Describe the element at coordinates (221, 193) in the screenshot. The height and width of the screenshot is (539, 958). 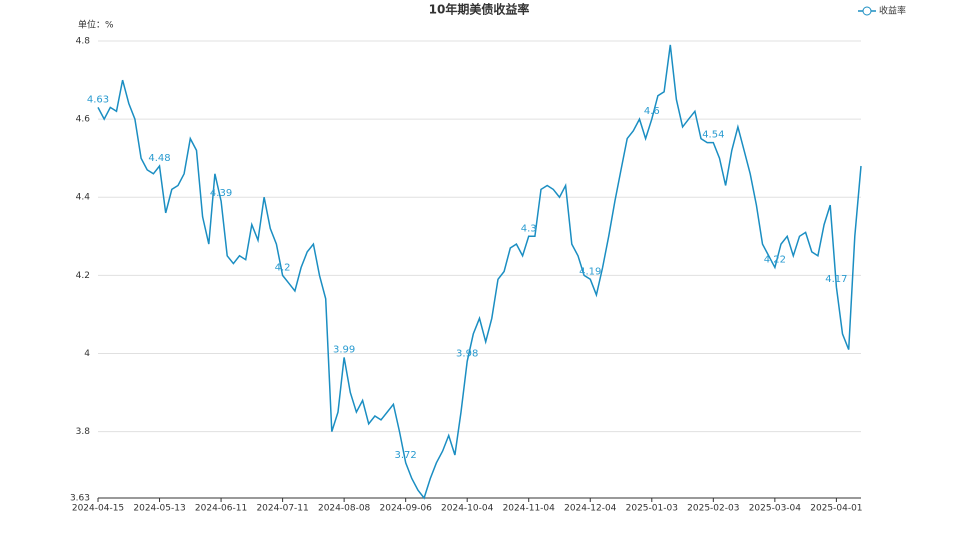
I see `data-label: 4.39` at that location.